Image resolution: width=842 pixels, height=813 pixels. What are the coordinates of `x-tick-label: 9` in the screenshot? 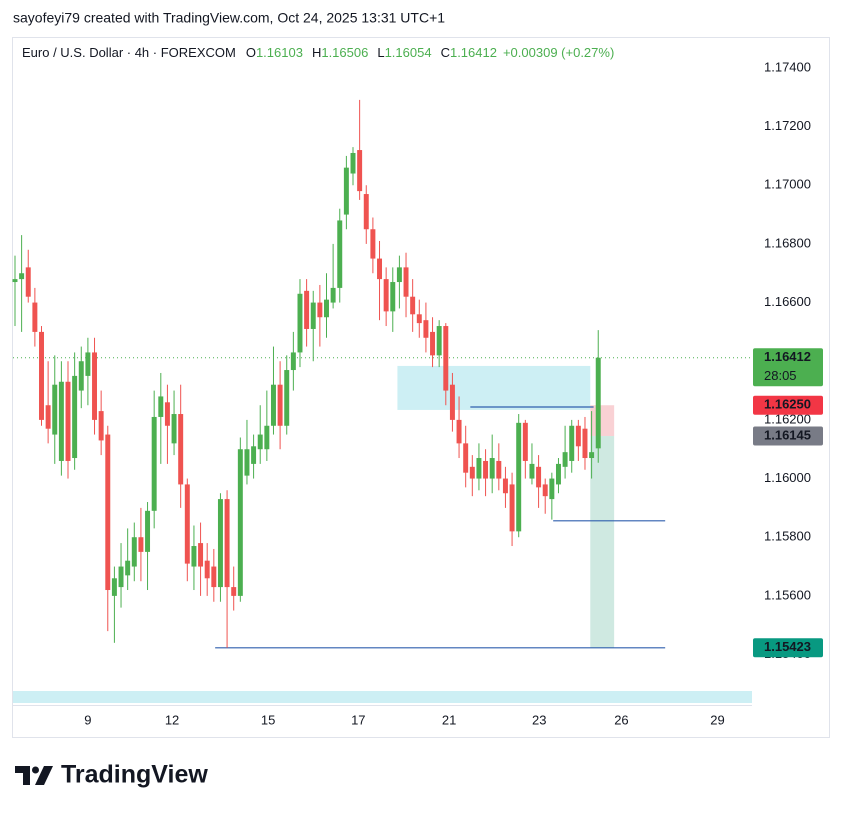 It's located at (87, 719).